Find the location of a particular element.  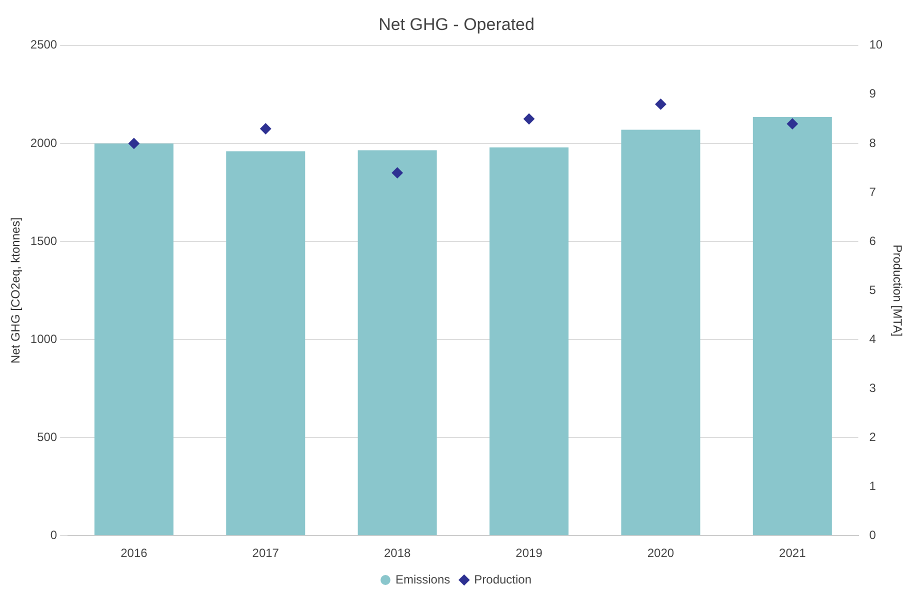

y2-tick-label: 2 is located at coordinates (872, 437).